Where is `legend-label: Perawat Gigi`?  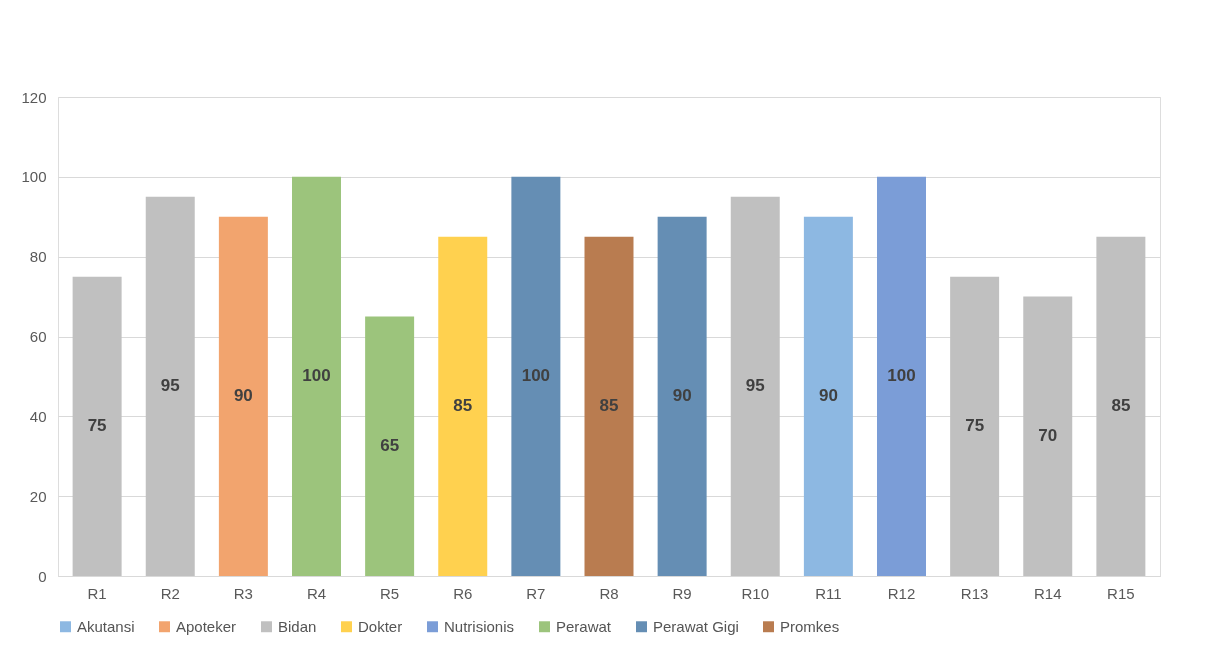
legend-label: Perawat Gigi is located at coordinates (696, 626).